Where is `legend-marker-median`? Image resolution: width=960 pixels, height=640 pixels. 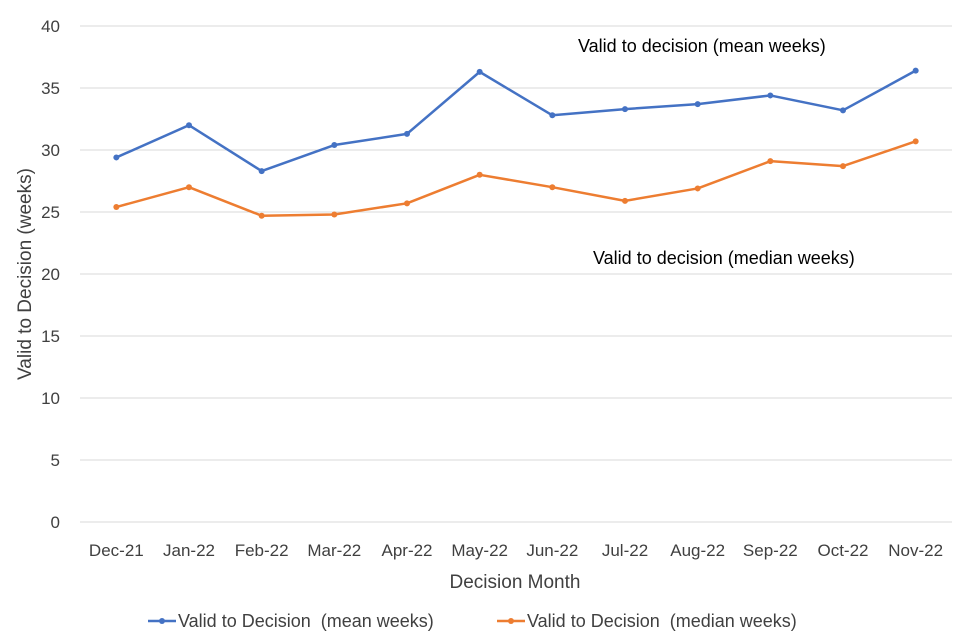
legend-marker-median is located at coordinates (511, 621).